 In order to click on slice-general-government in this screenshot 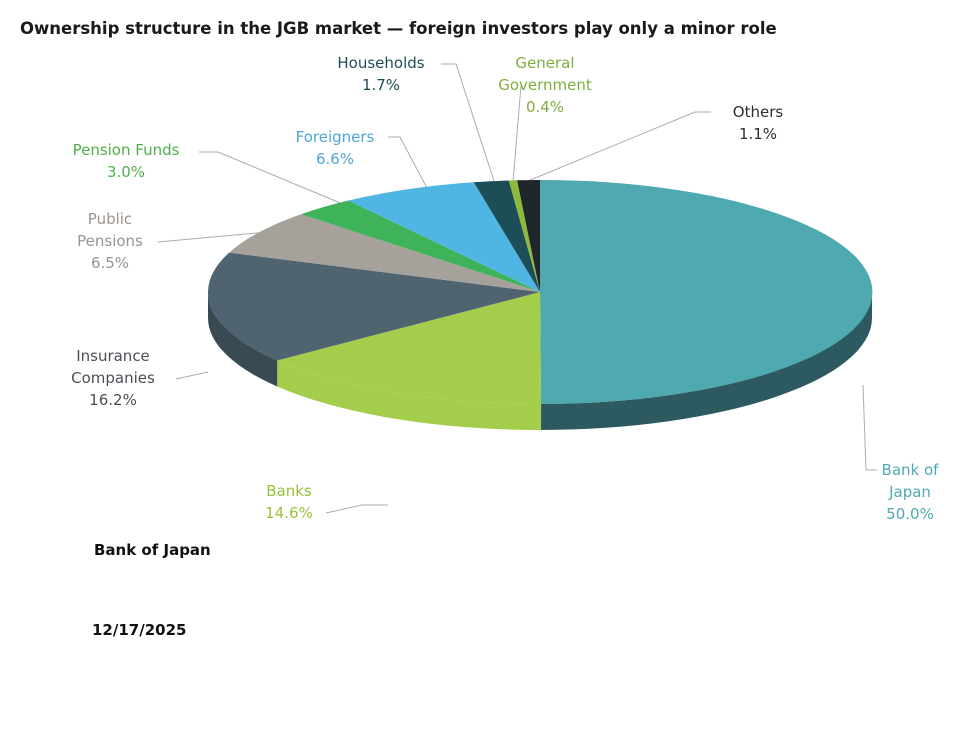, I will do `click(524, 236)`.